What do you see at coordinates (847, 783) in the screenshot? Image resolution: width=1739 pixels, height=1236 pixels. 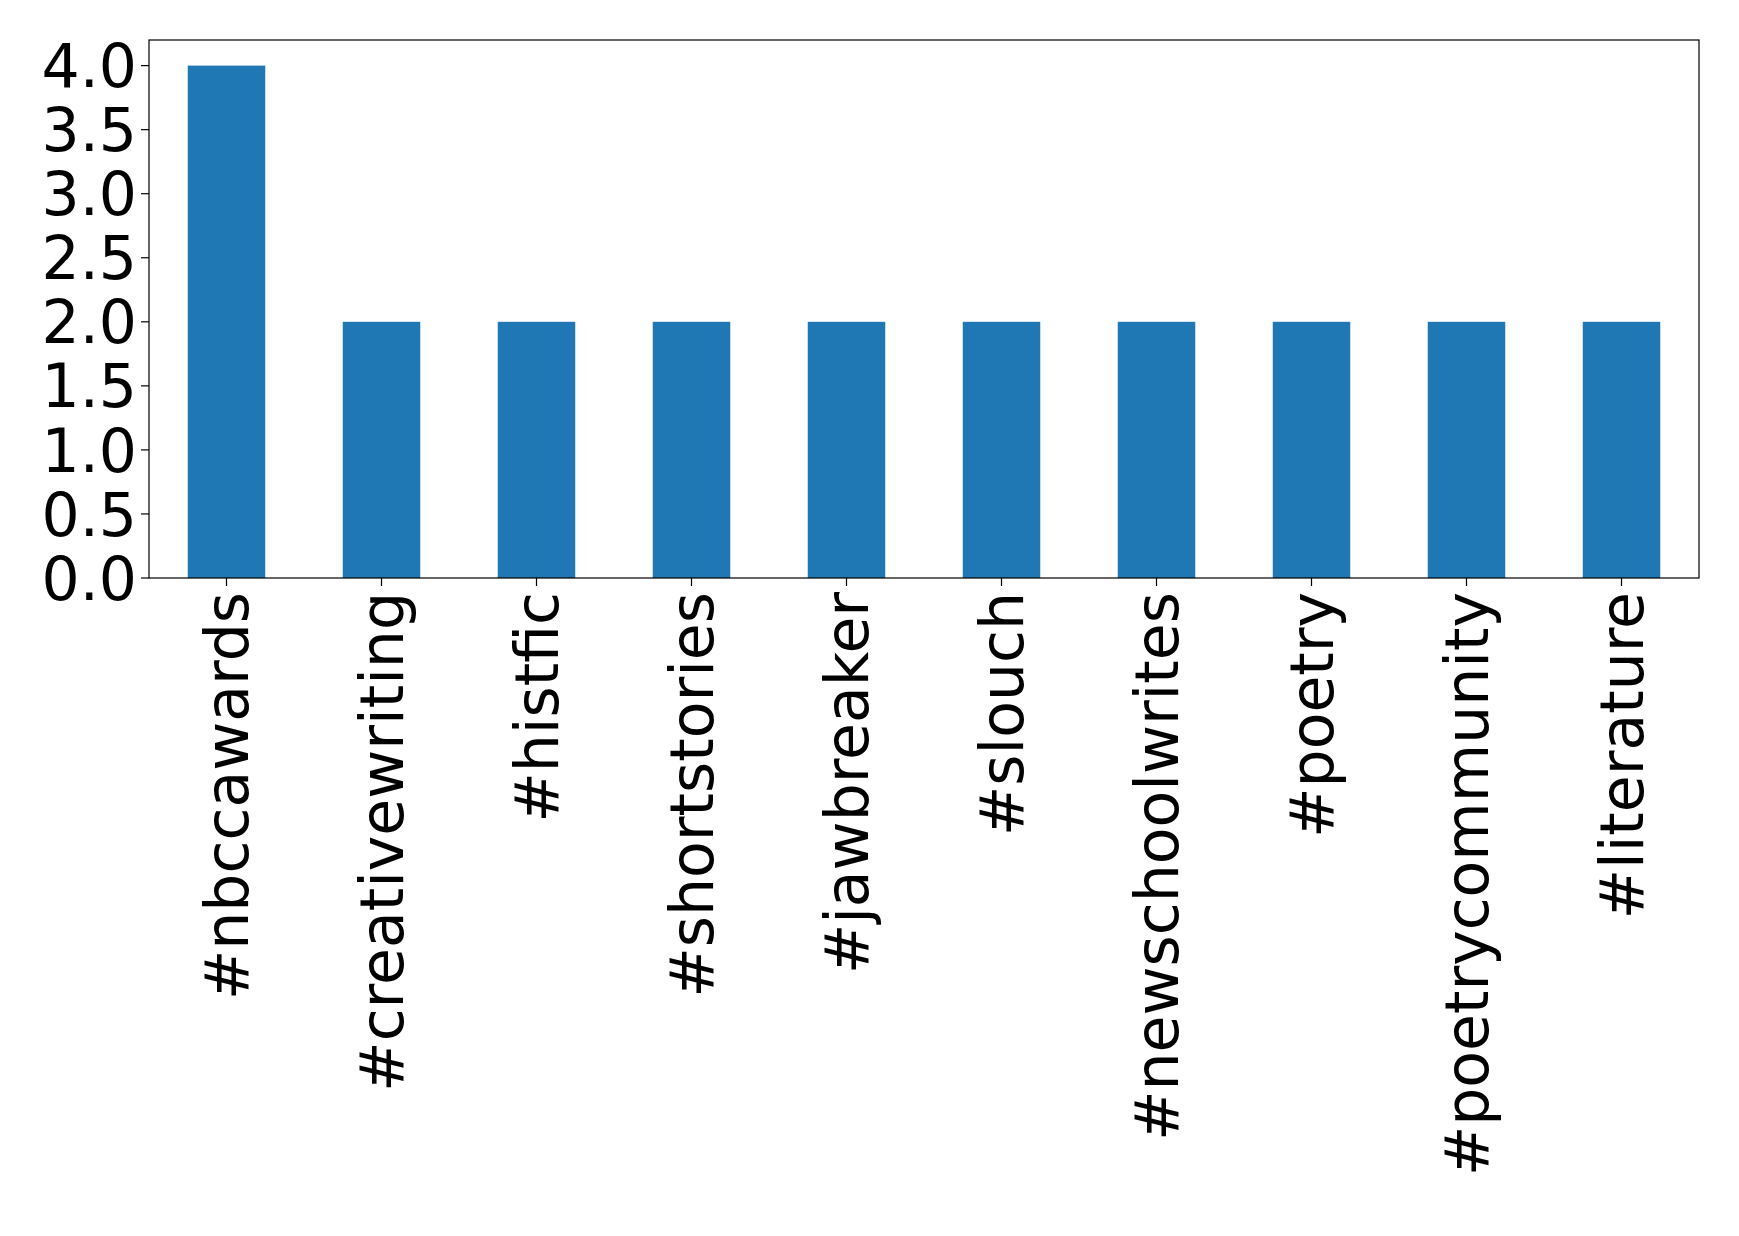 I see `x-tick-label: #jawbreaker` at bounding box center [847, 783].